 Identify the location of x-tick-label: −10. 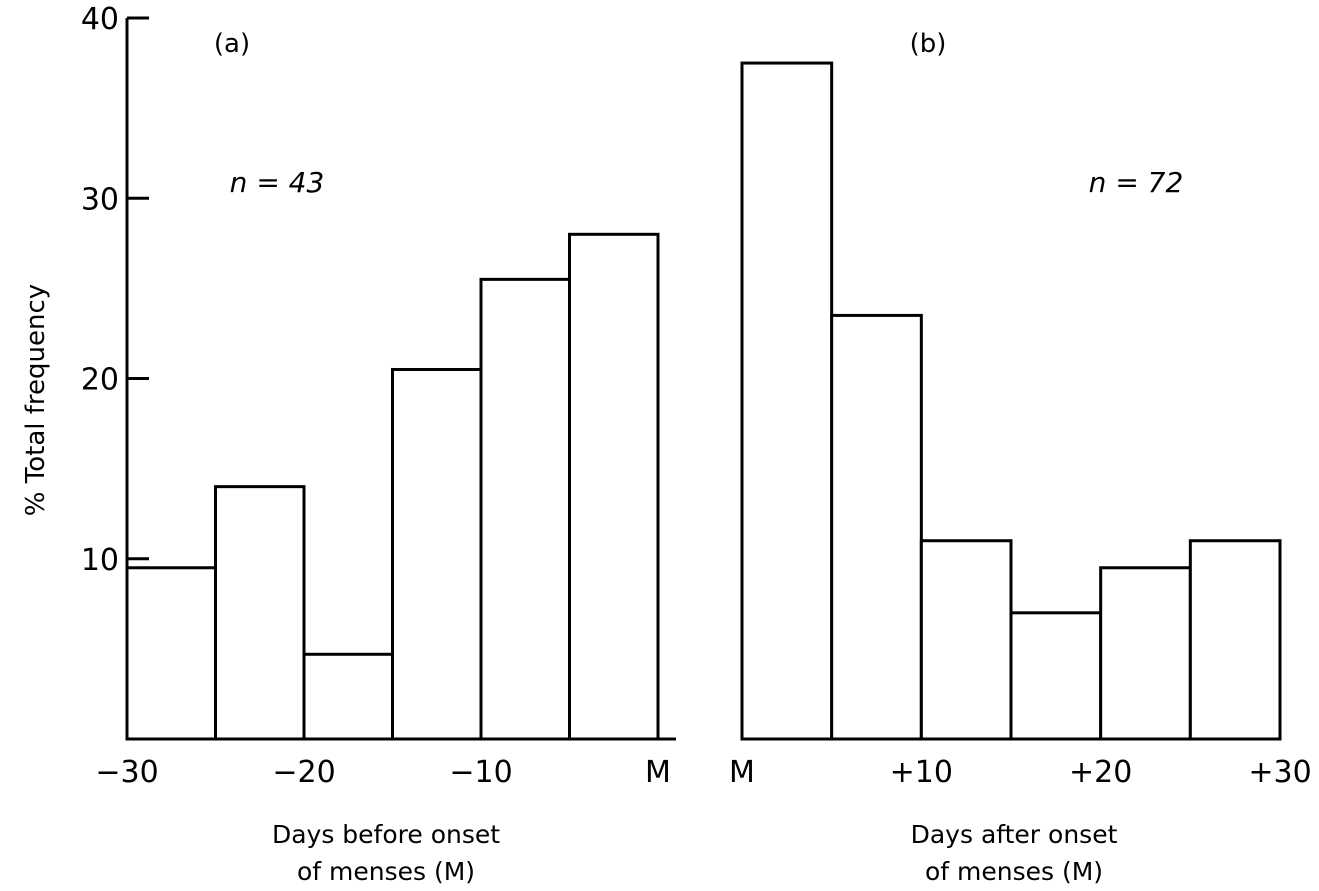
(480, 772).